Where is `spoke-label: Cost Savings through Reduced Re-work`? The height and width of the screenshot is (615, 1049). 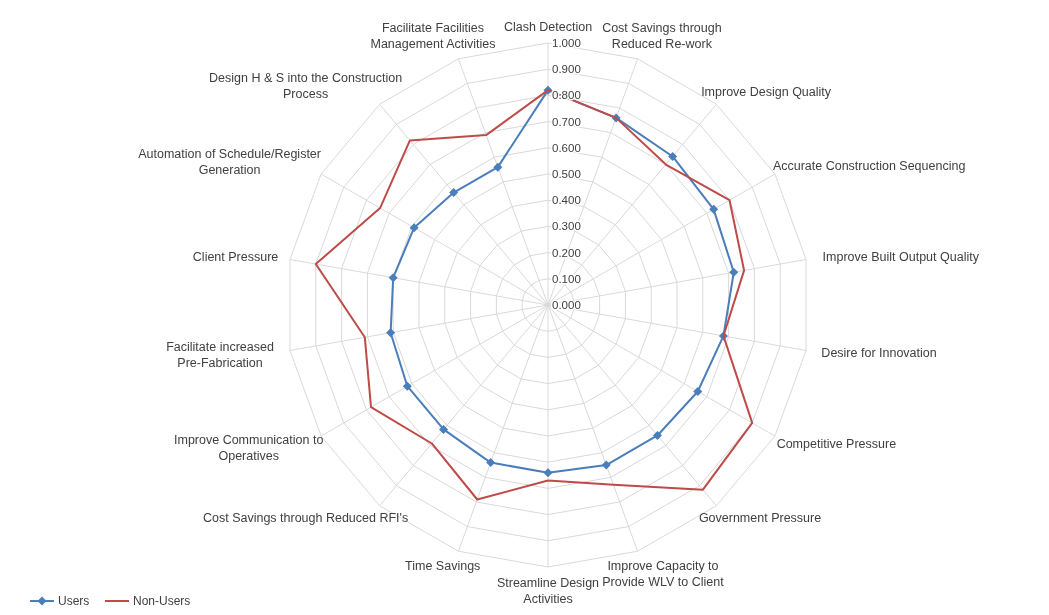 spoke-label: Cost Savings through Reduced Re-work is located at coordinates (662, 36).